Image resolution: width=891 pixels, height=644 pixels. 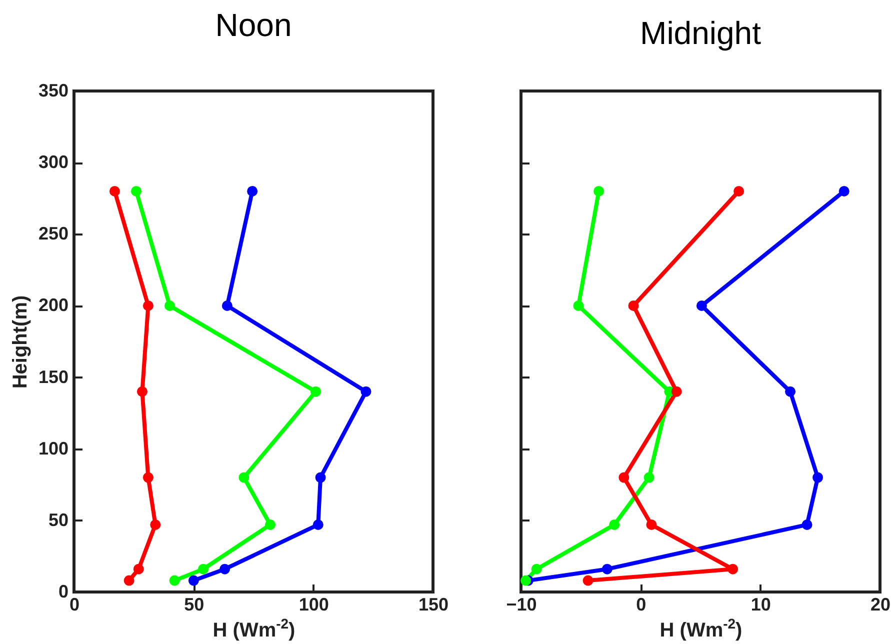 I want to click on y-tick-label: 250, so click(x=53, y=234).